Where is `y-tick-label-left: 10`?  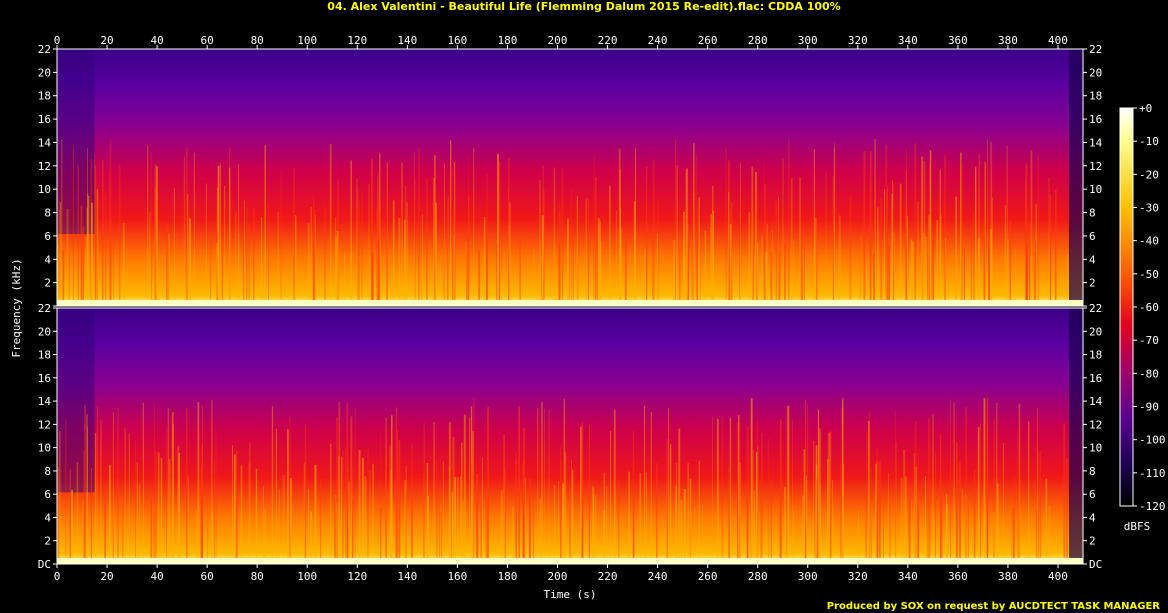 y-tick-label-left: 10 is located at coordinates (44, 448).